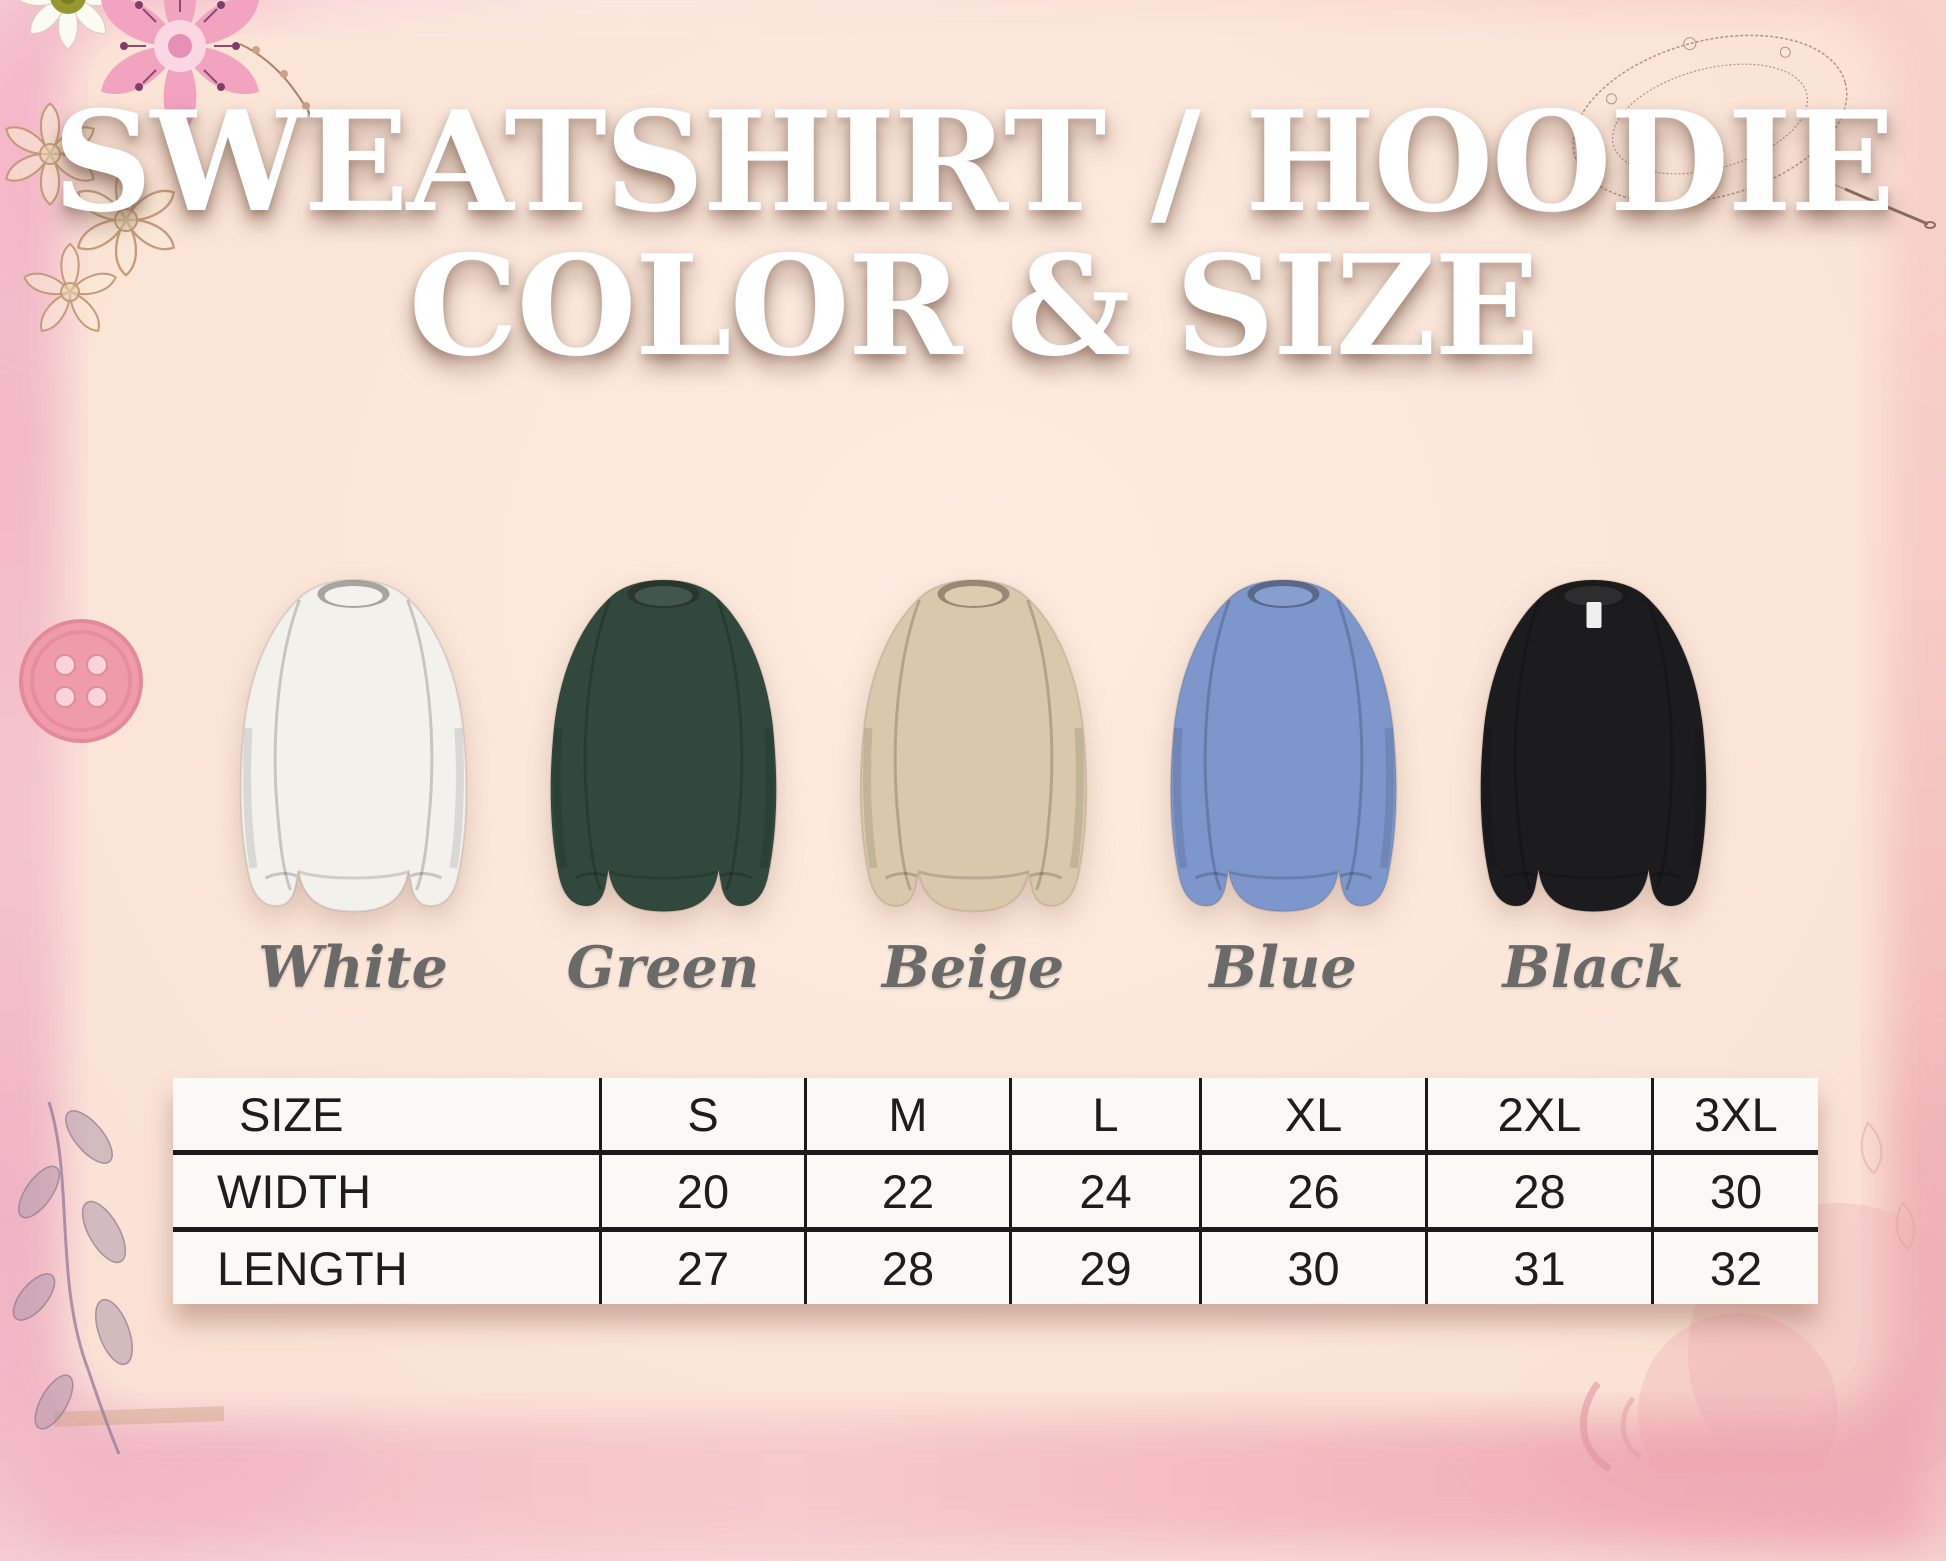 This screenshot has width=1946, height=1561. I want to click on width-l: 24, so click(1104, 1188).